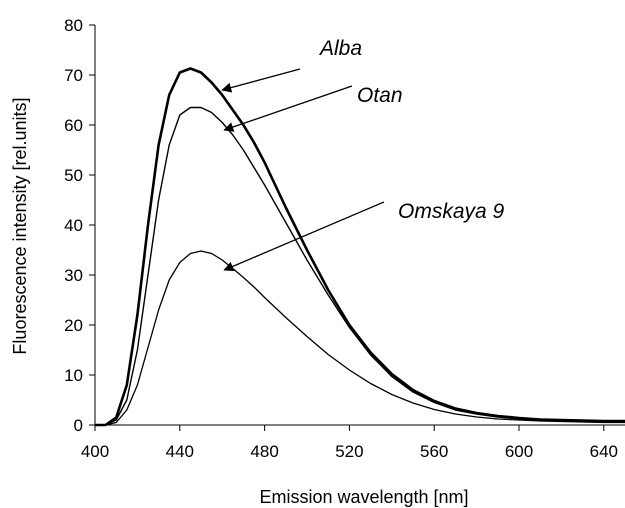  I want to click on annotation-arrow-alba, so click(261, 80).